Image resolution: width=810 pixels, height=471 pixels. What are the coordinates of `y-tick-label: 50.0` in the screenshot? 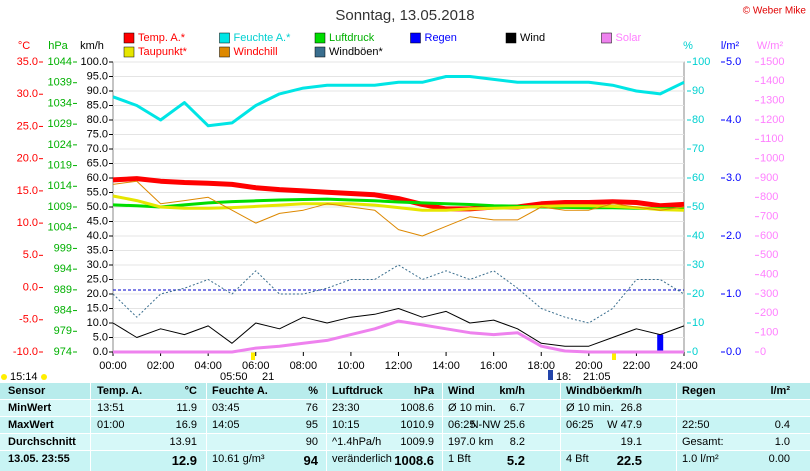 It's located at (97, 207).